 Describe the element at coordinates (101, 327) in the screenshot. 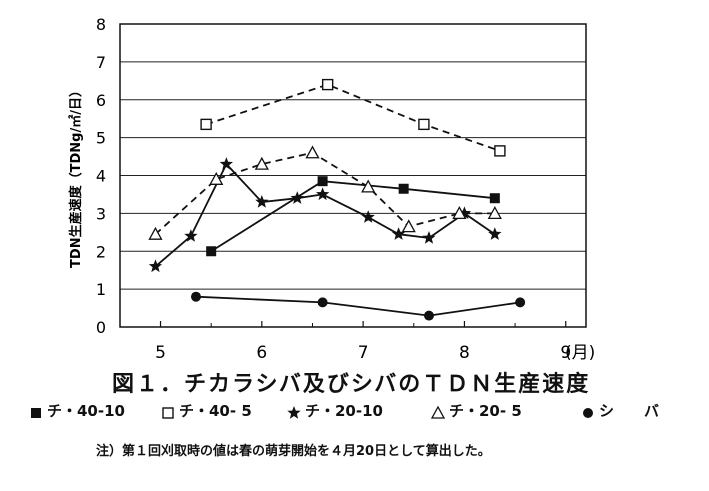

I see `y-tick-label: 0` at that location.